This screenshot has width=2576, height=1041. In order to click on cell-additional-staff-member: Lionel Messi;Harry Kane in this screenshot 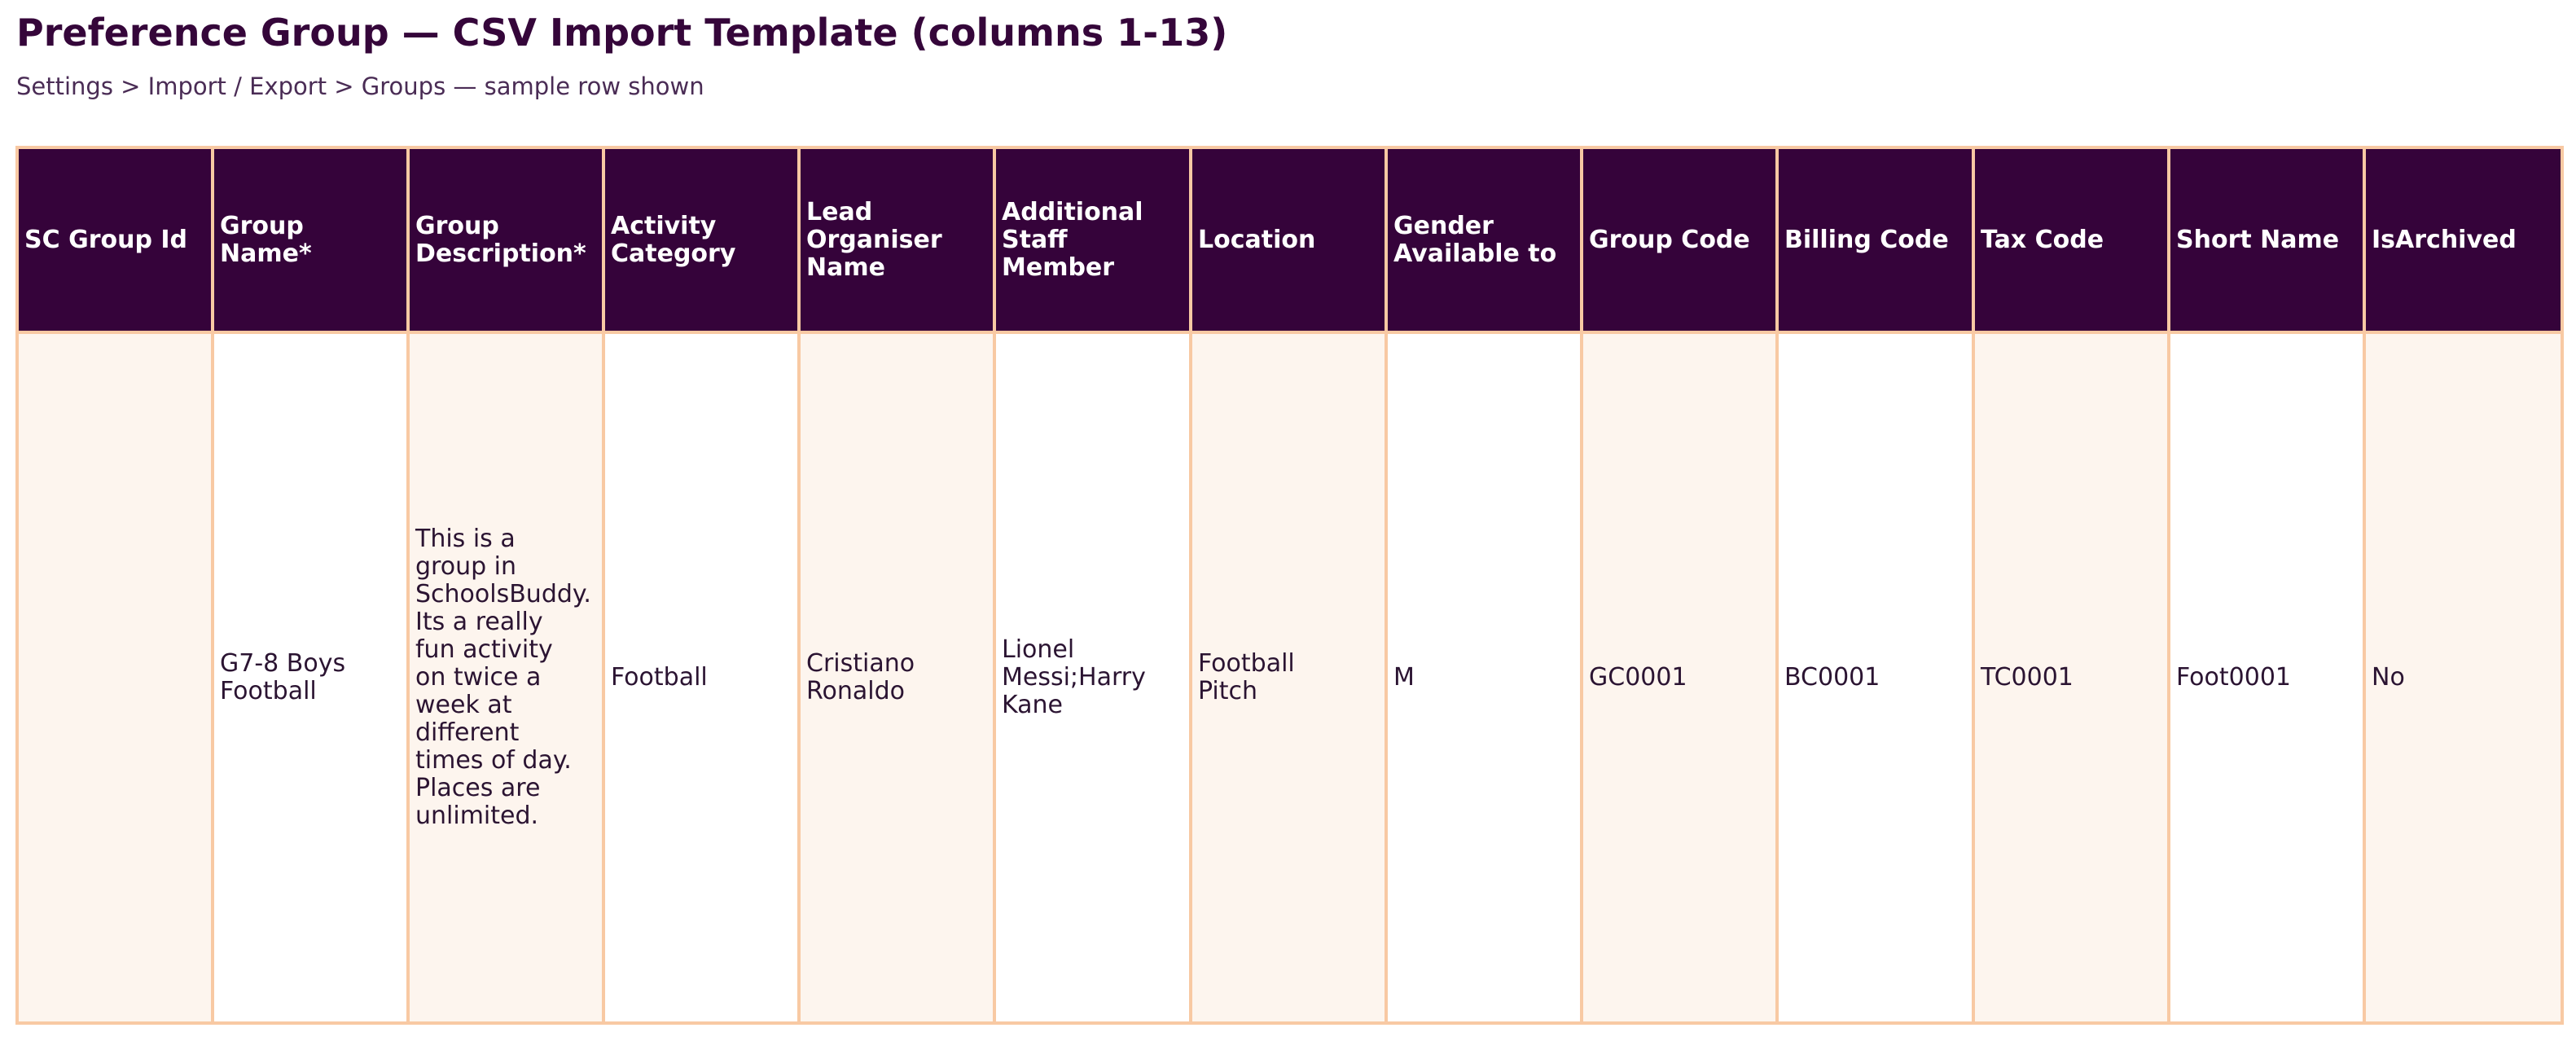, I will do `click(1092, 678)`.